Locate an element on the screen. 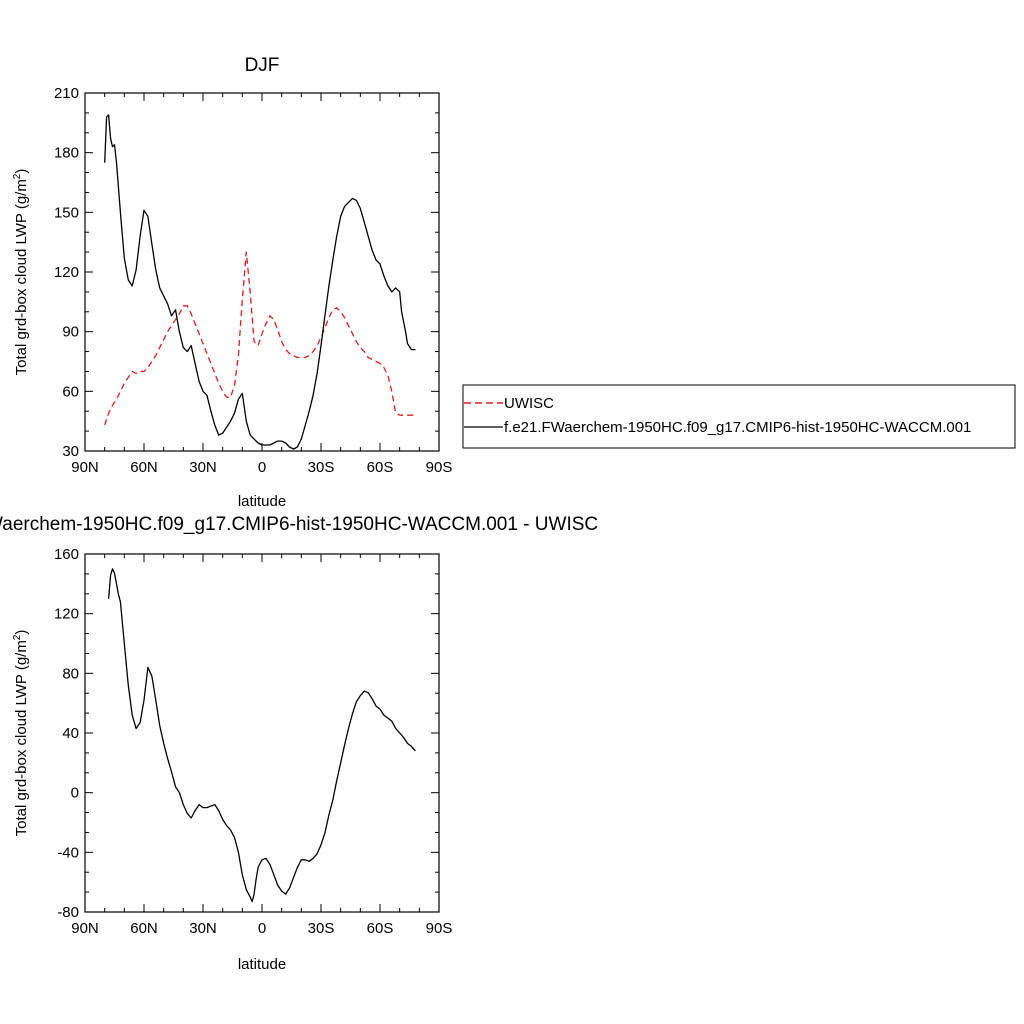 The image size is (1024, 1024). bottom-chart-plot-frame is located at coordinates (262, 733).